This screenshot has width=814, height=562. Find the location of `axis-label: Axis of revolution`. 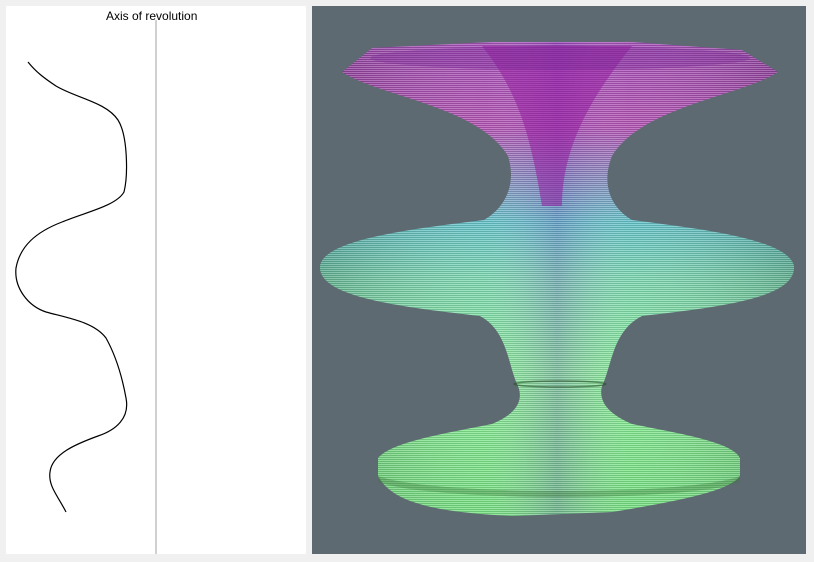

axis-label: Axis of revolution is located at coordinates (152, 16).